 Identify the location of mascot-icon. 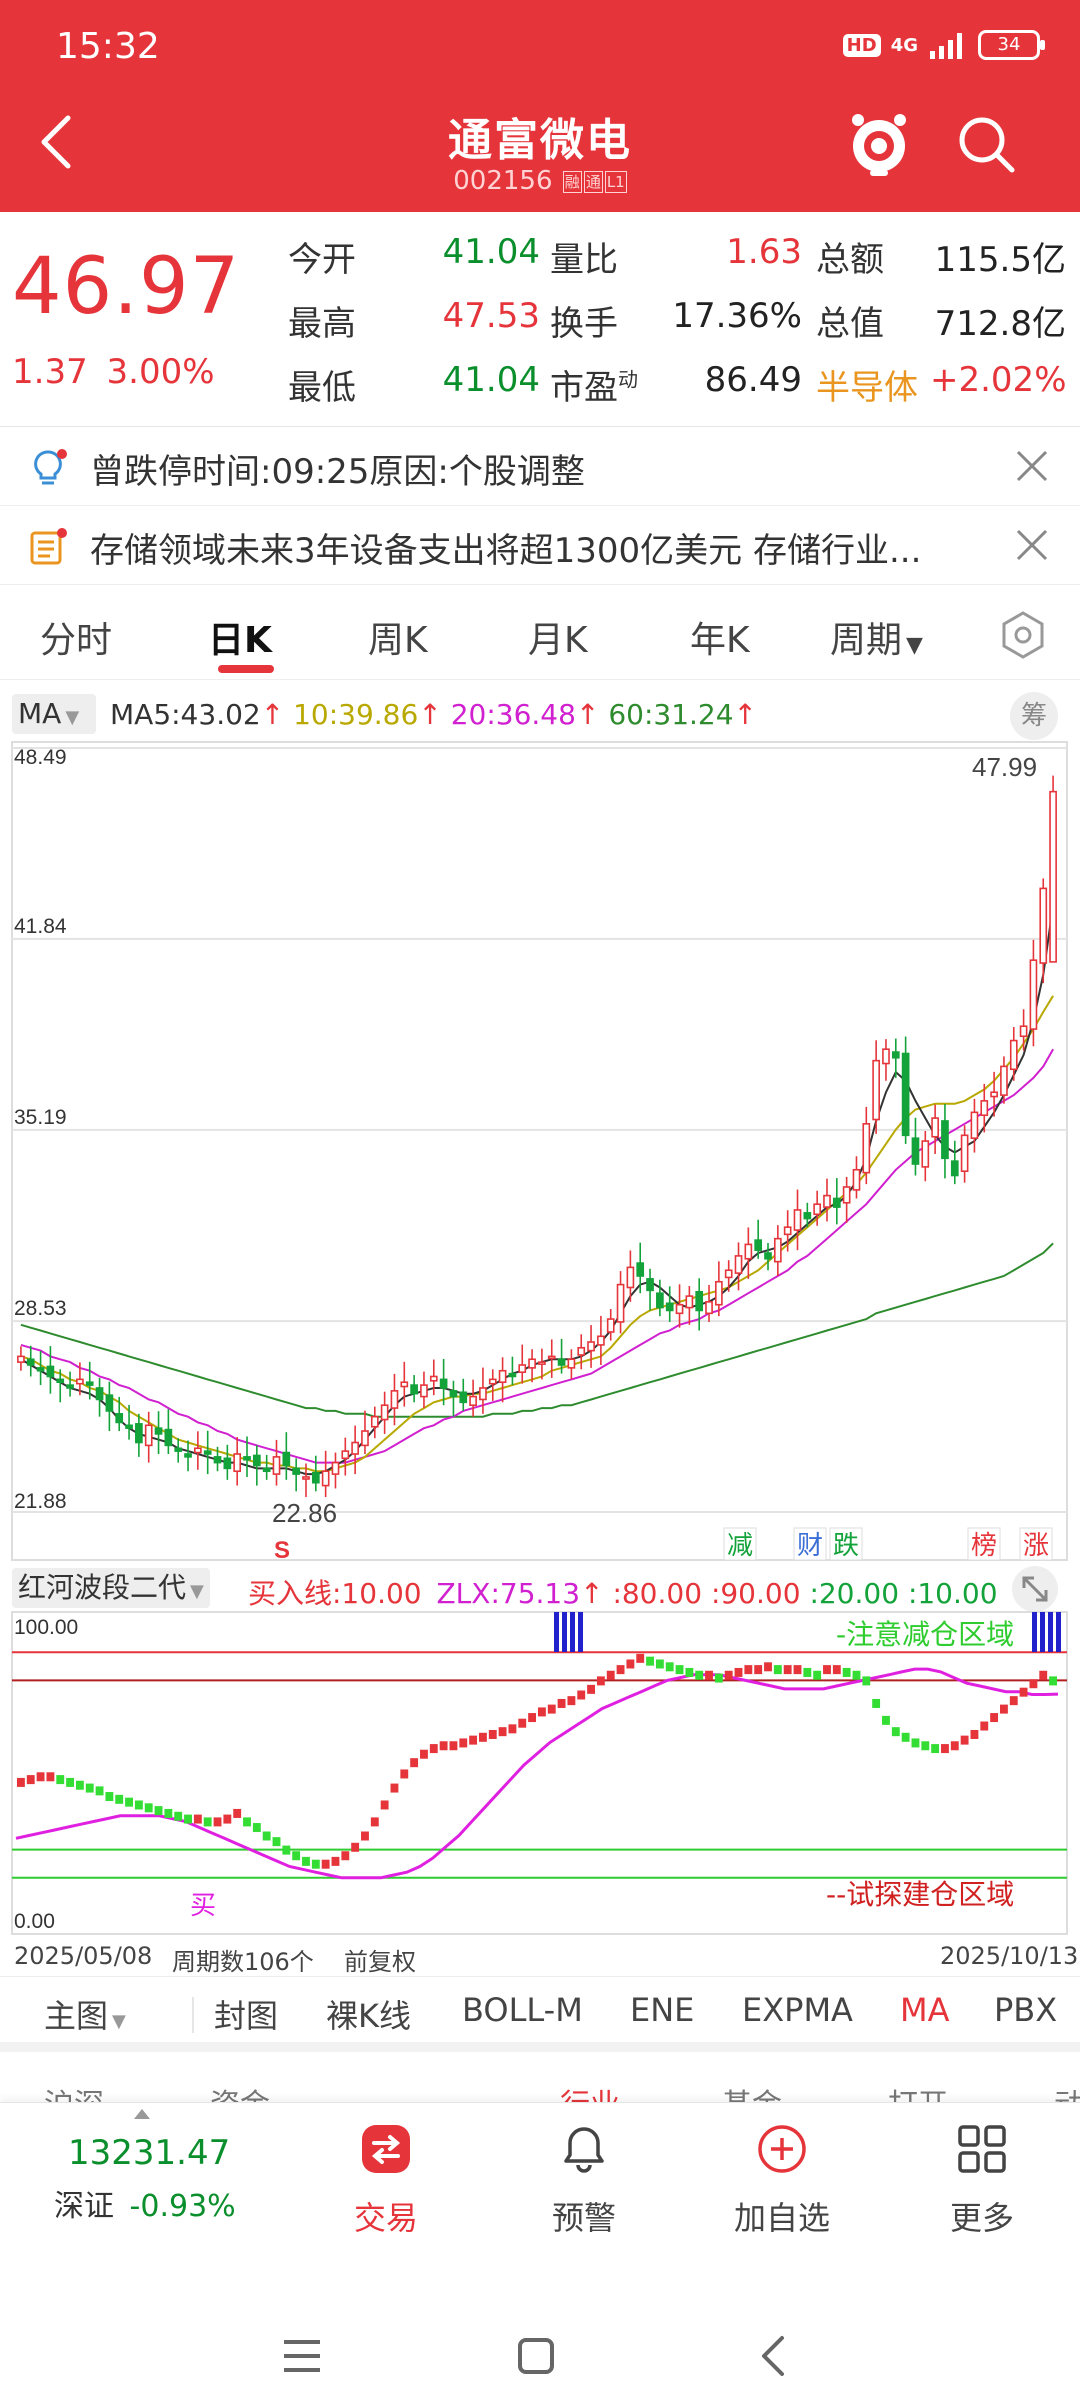
(879, 143).